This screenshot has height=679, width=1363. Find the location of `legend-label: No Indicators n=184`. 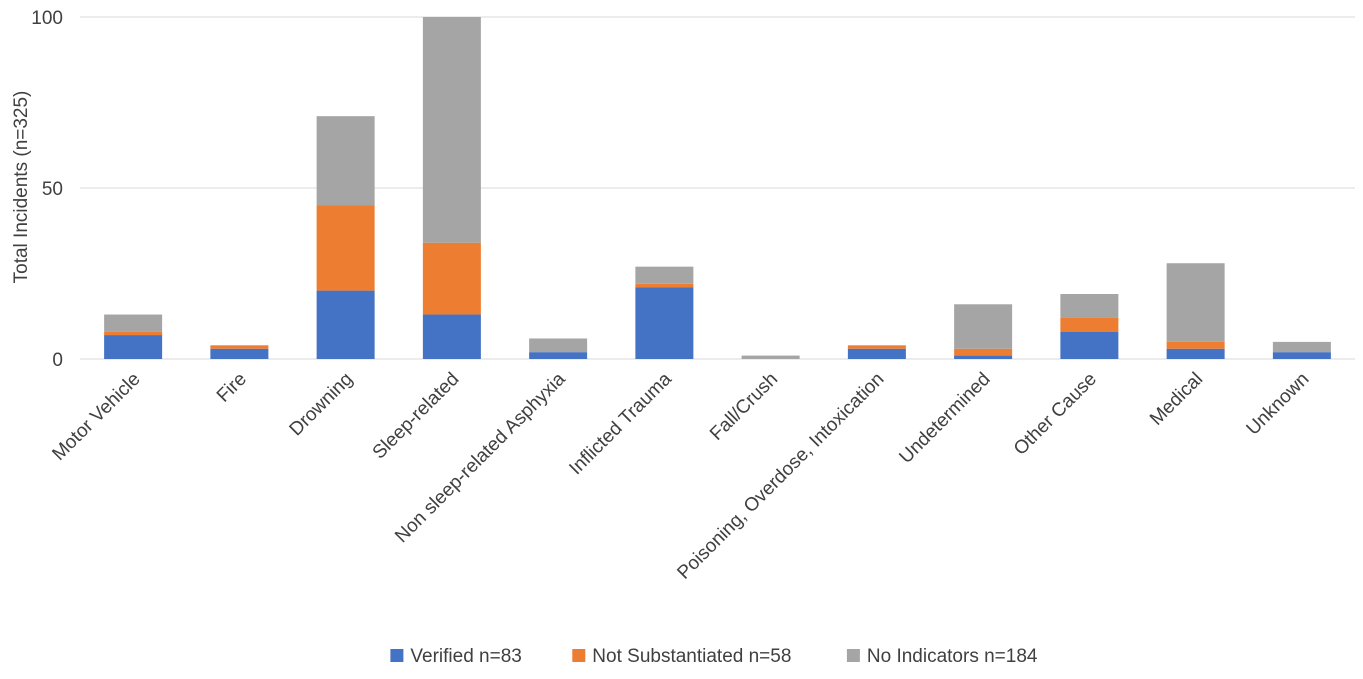

legend-label: No Indicators n=184 is located at coordinates (952, 656).